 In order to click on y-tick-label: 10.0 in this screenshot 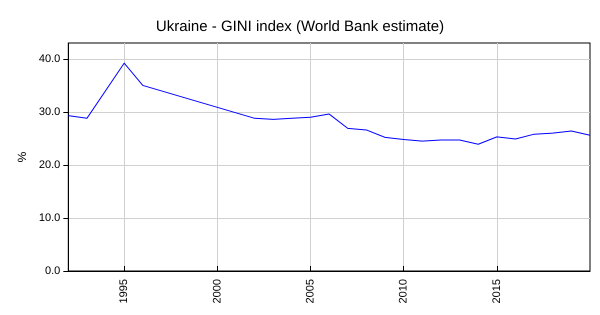, I will do `click(49, 218)`.